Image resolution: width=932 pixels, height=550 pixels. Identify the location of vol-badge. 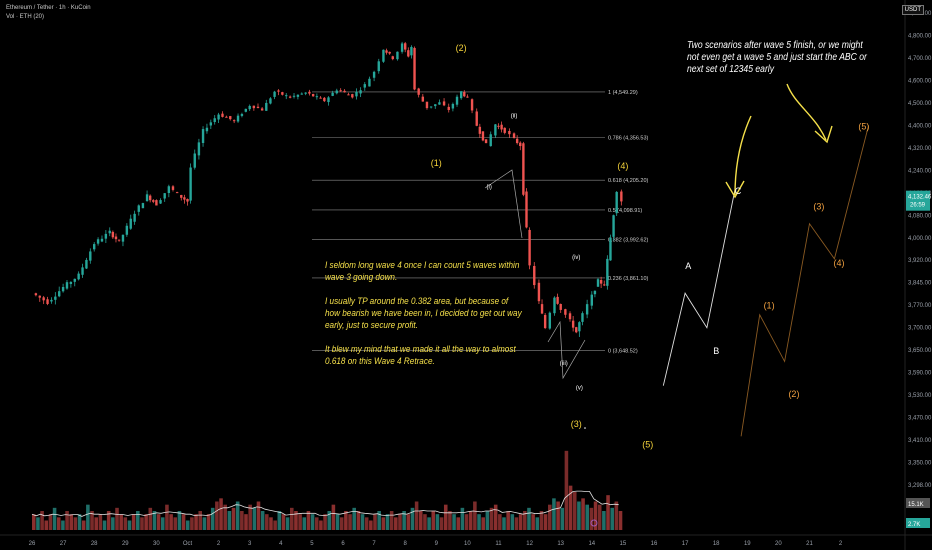
(918, 523).